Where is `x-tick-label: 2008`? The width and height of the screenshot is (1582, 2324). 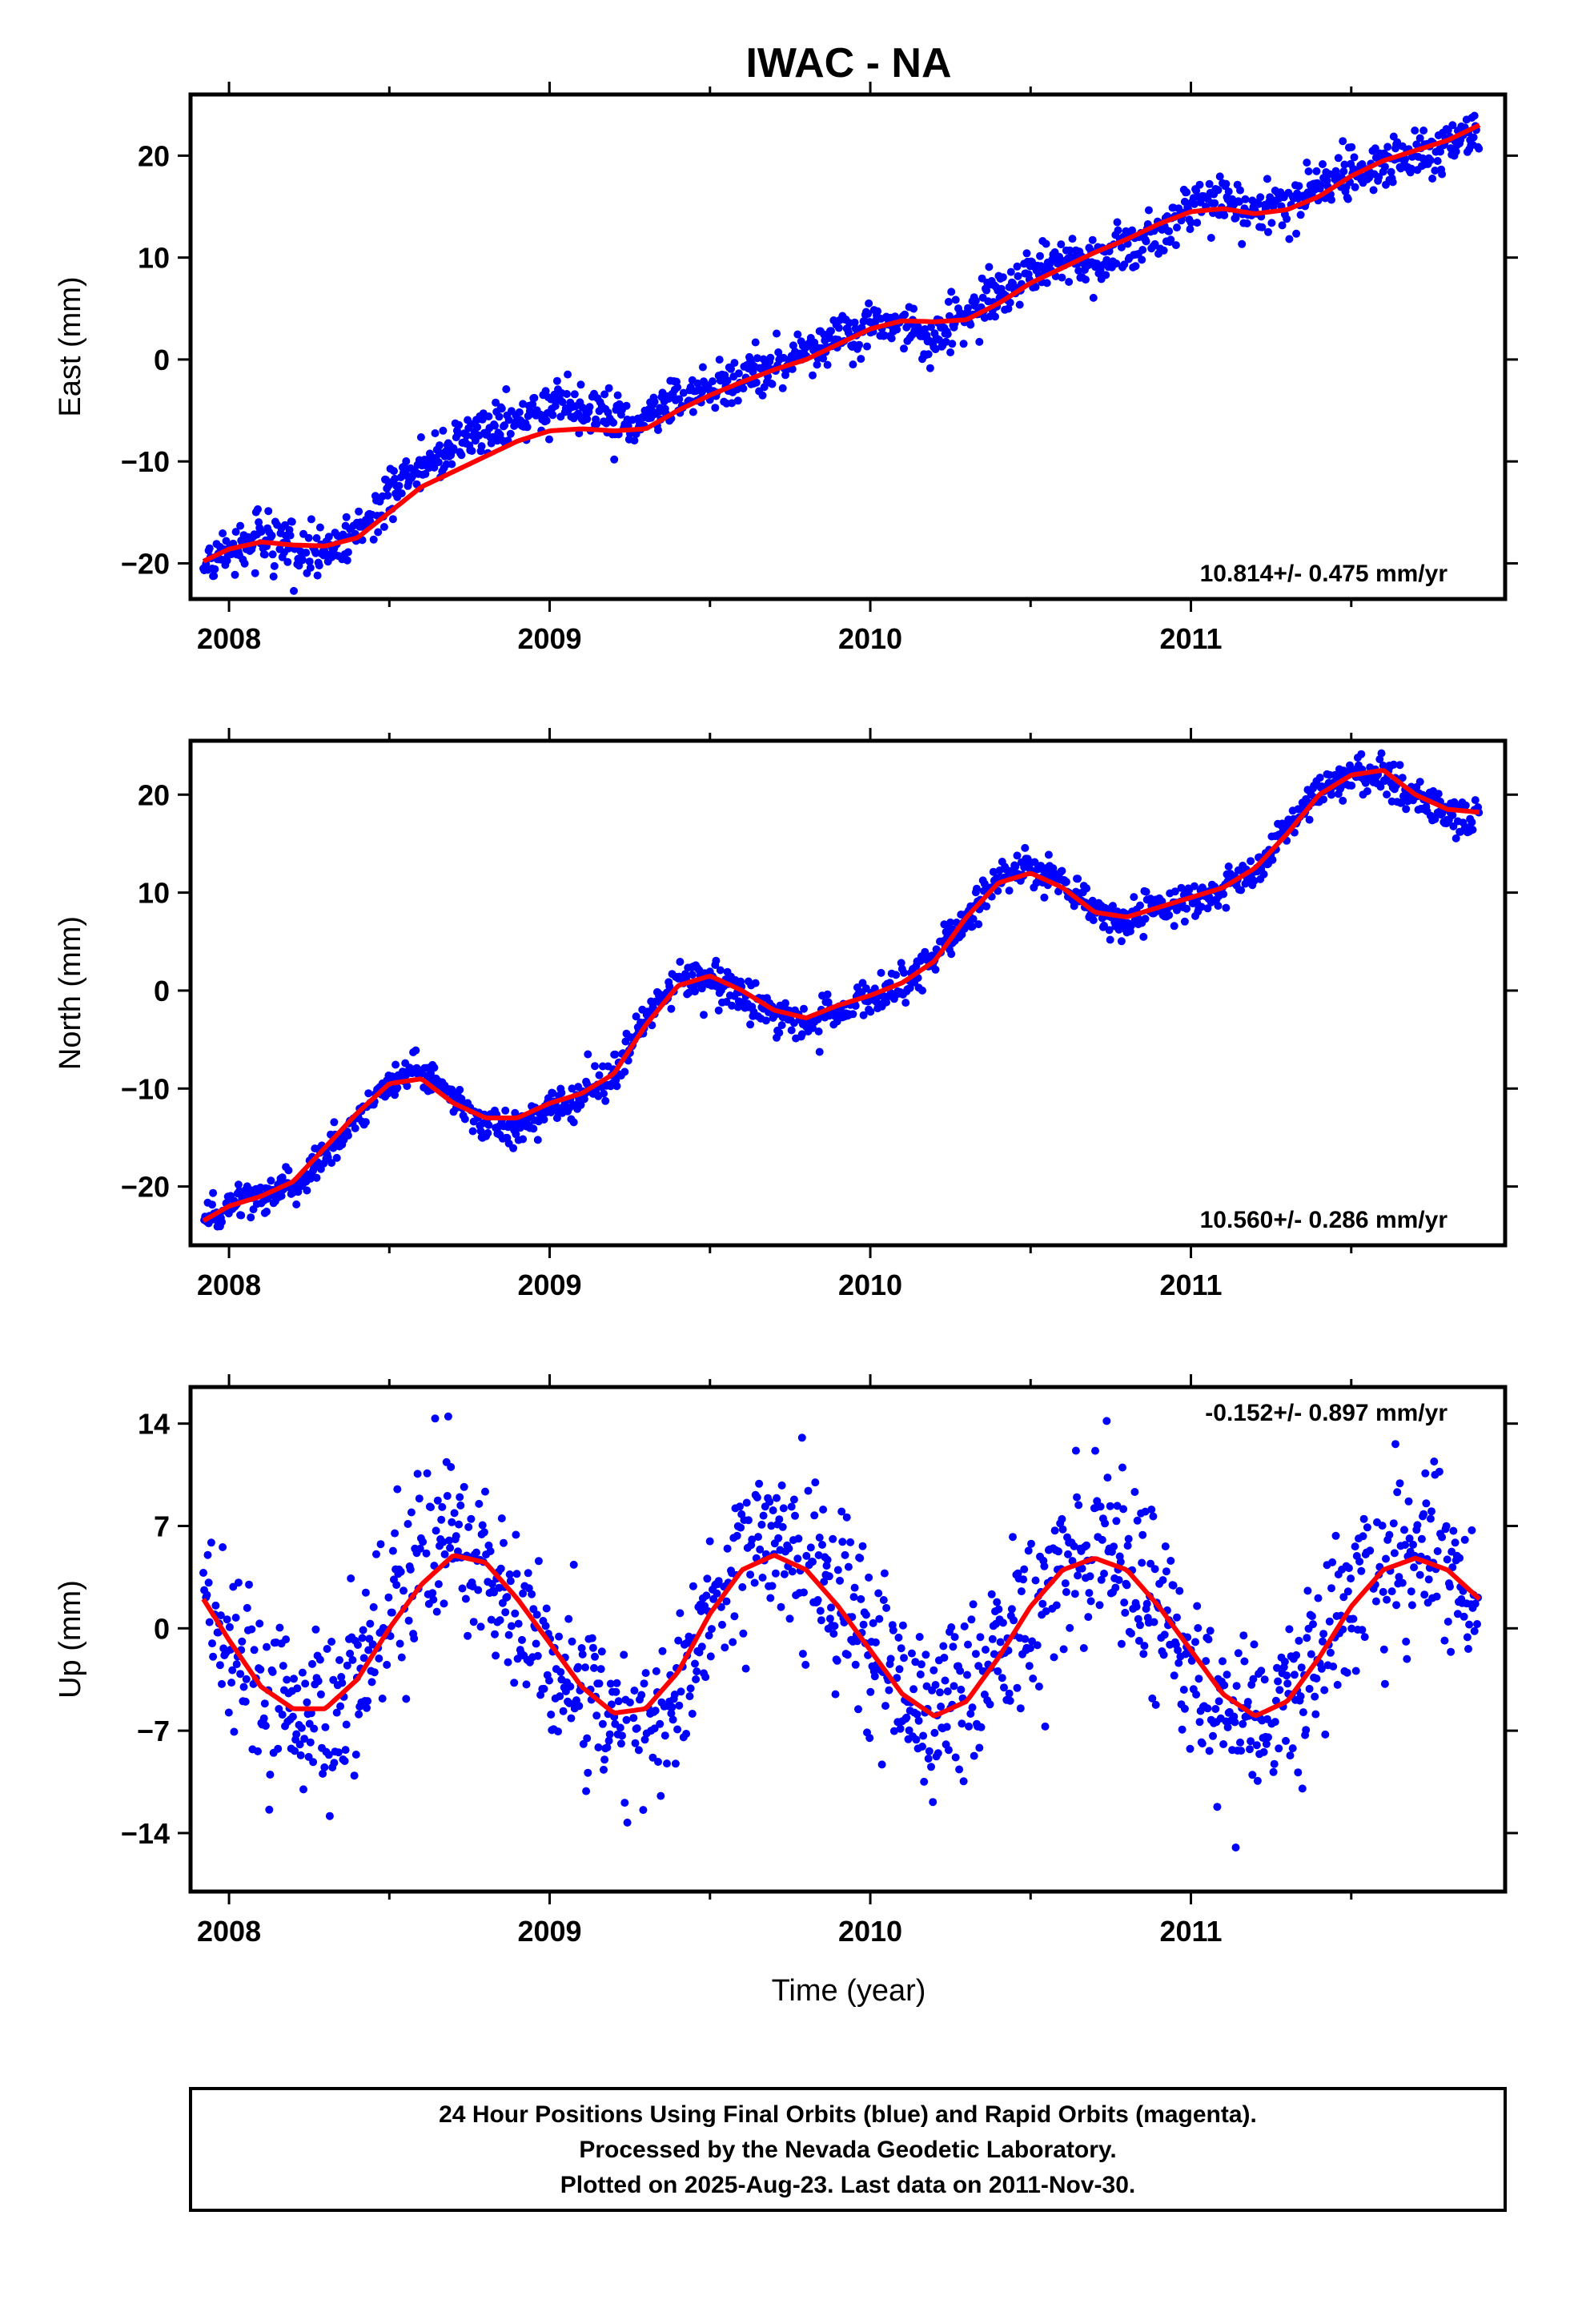
x-tick-label: 2008 is located at coordinates (229, 1285).